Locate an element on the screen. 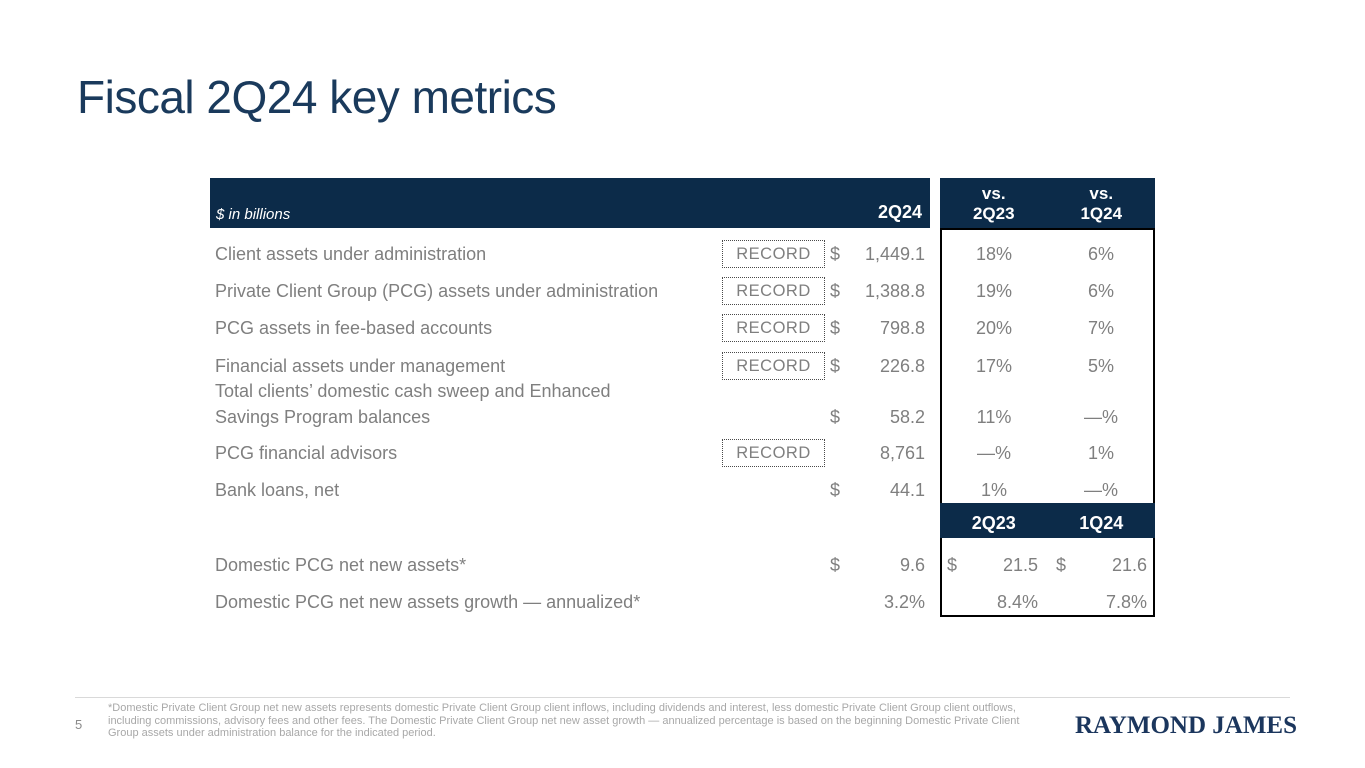 Image resolution: width=1365 pixels, height=768 pixels. vs-2q23-value: 1% is located at coordinates (993, 490).